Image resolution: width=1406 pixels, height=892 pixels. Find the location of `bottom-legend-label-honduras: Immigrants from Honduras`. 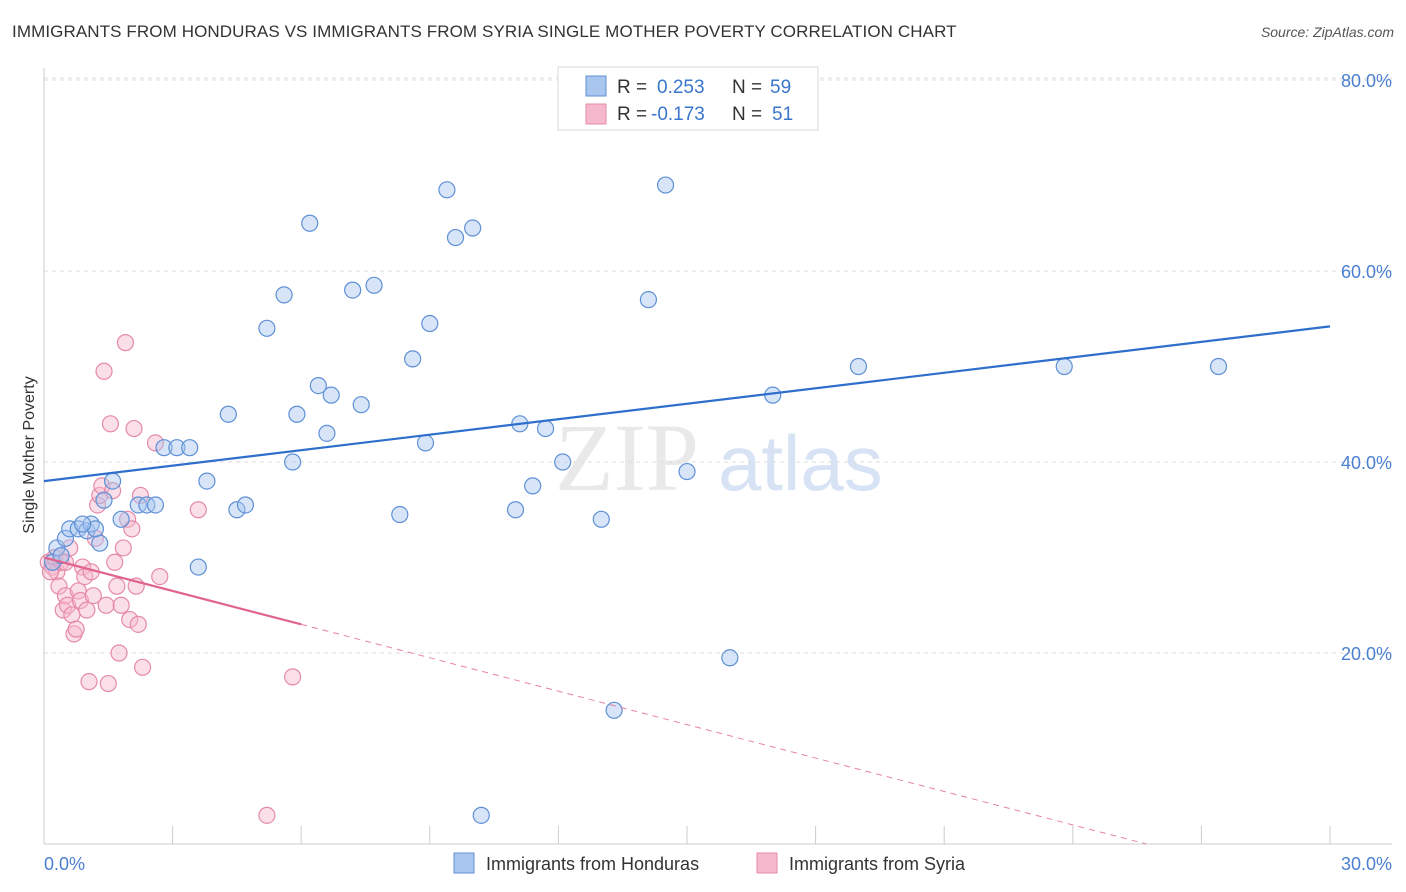

bottom-legend-label-honduras: Immigrants from Honduras is located at coordinates (592, 864).